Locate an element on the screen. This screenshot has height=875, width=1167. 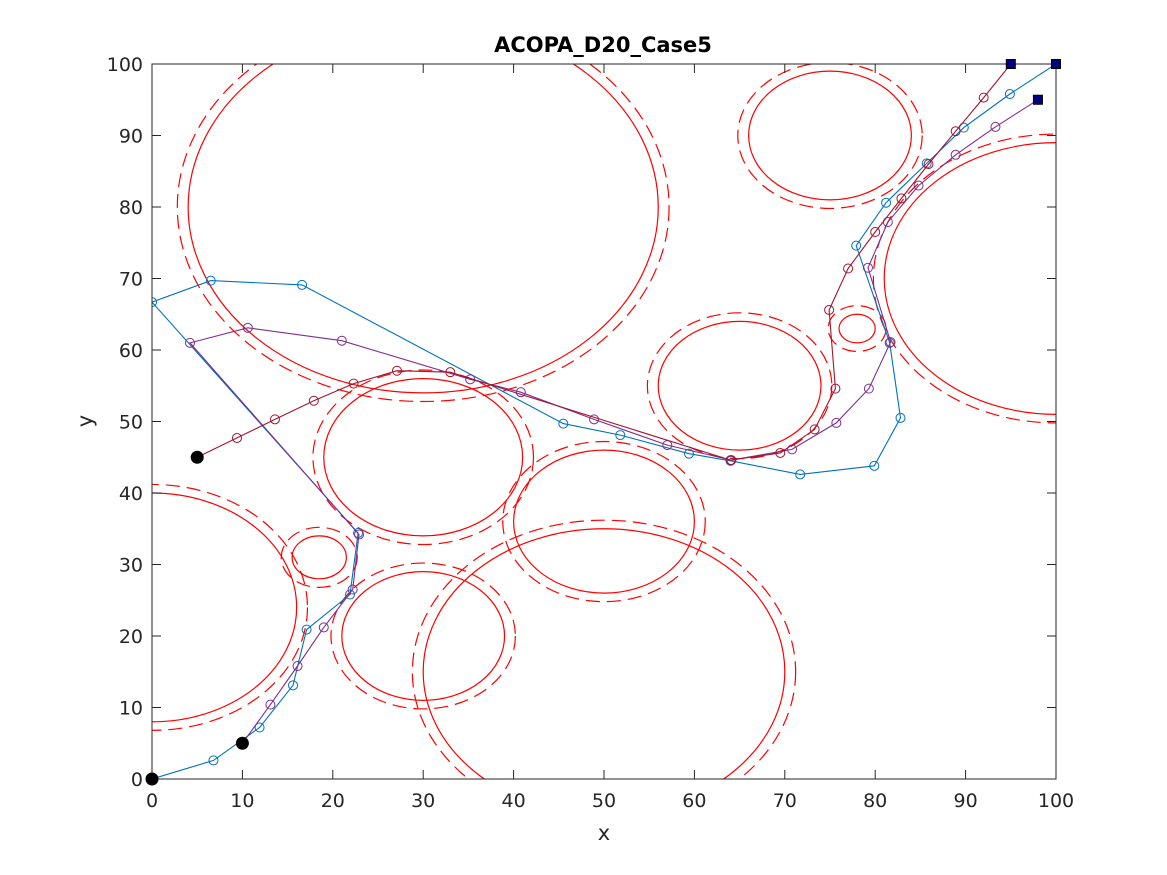
y-tick-label: 50 is located at coordinates (131, 423).